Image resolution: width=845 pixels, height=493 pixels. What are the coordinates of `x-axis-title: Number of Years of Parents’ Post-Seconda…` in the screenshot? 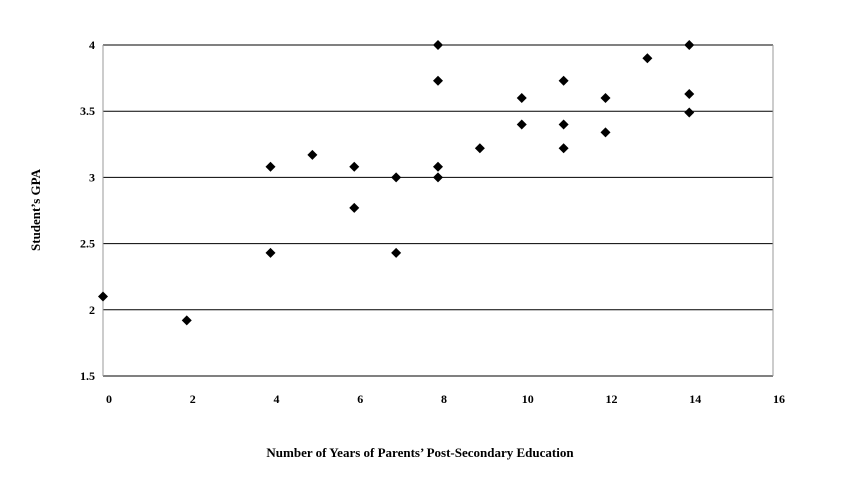 It's located at (420, 452).